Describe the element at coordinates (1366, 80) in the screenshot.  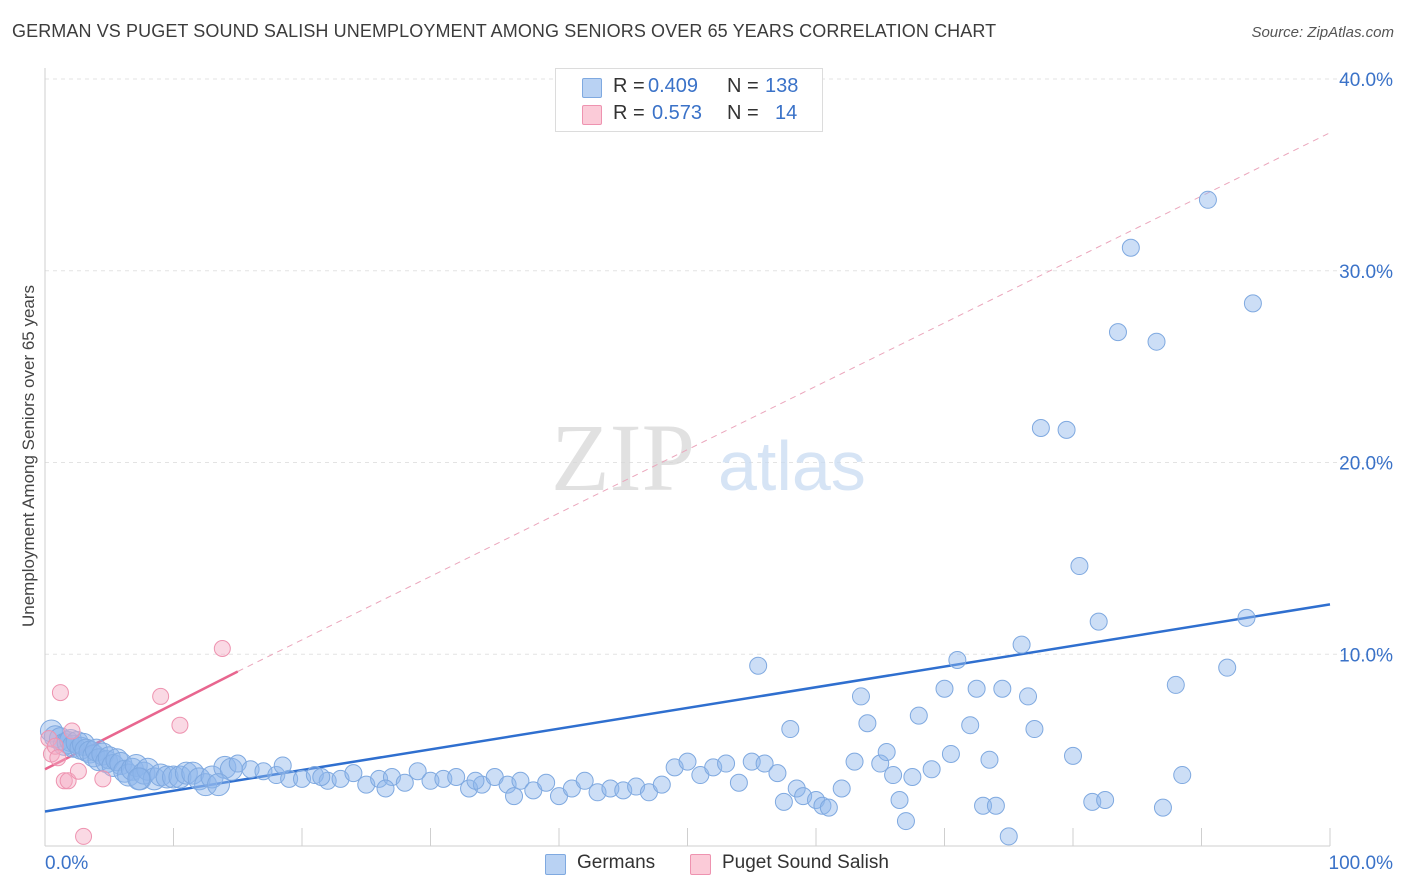
I see `y-tick-label: 40.0%` at that location.